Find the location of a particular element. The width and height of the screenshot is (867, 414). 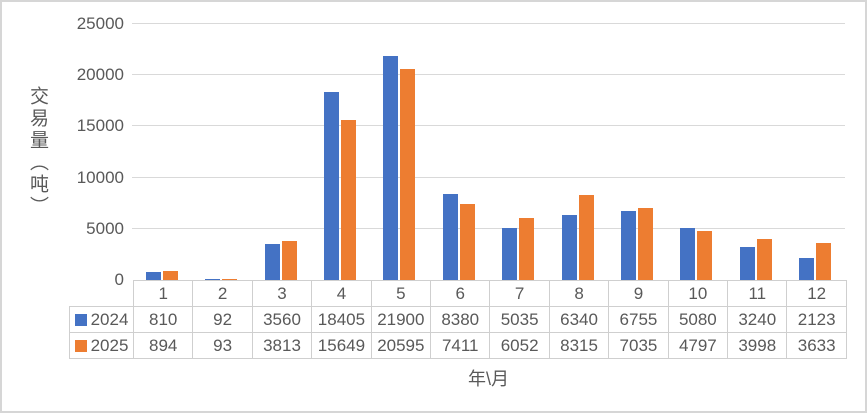

month-header-7: 7 is located at coordinates (519, 293).